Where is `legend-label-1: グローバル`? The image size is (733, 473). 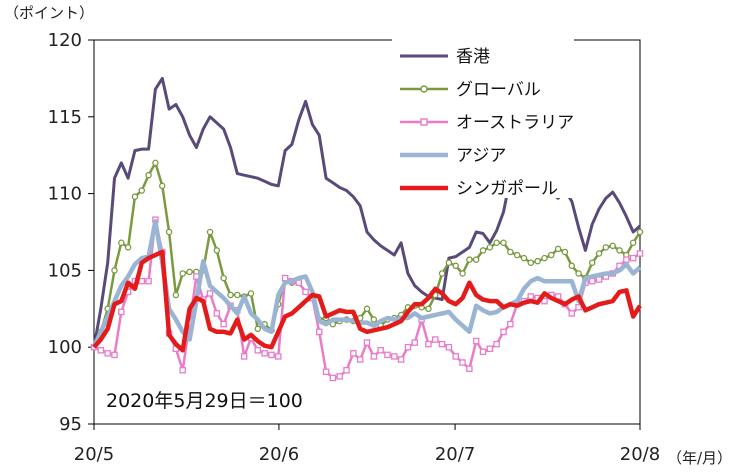 legend-label-1: グローバル is located at coordinates (498, 90).